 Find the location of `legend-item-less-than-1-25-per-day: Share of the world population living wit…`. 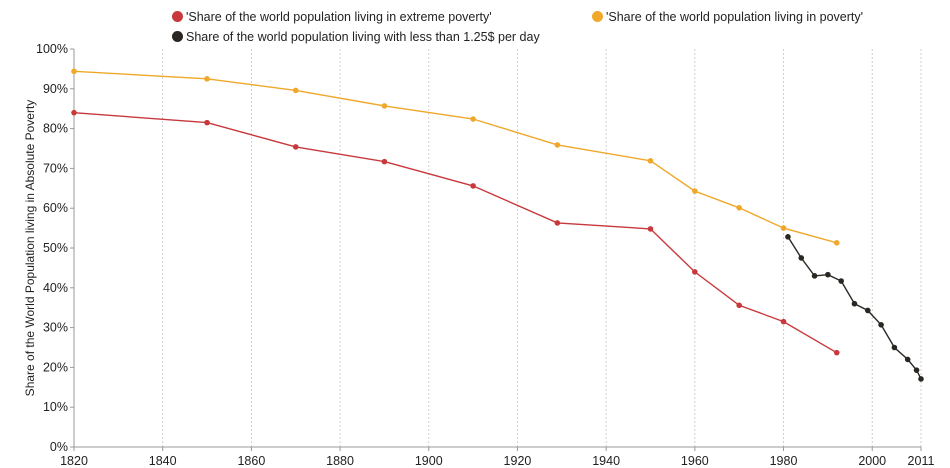

legend-item-less-than-1-25-per-day: Share of the world population living wit… is located at coordinates (356, 37).